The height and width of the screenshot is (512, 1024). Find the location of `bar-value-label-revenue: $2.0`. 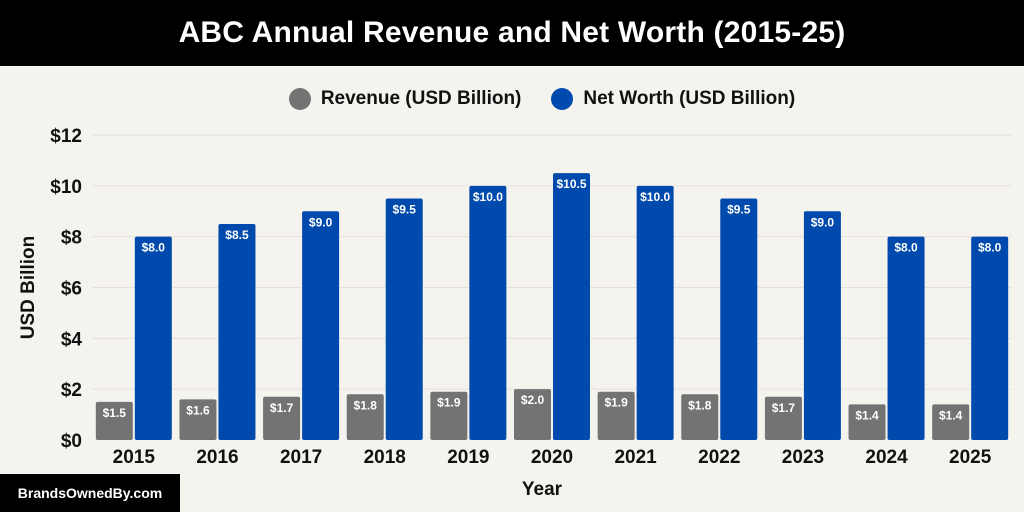

bar-value-label-revenue: $2.0 is located at coordinates (533, 400).